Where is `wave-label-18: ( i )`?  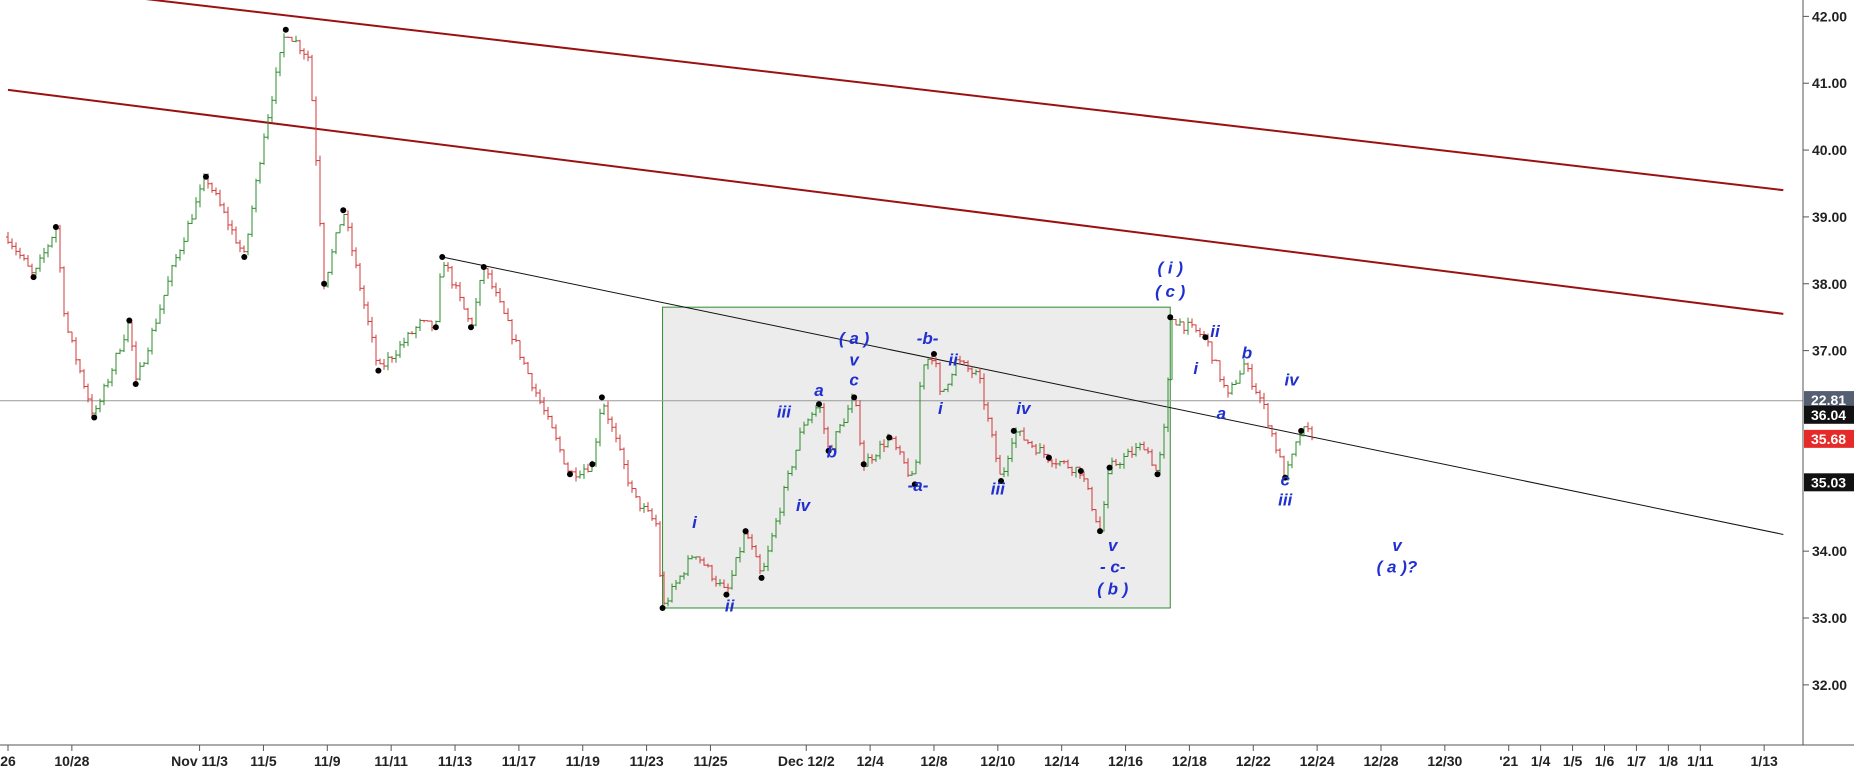 wave-label-18: ( i ) is located at coordinates (1171, 268).